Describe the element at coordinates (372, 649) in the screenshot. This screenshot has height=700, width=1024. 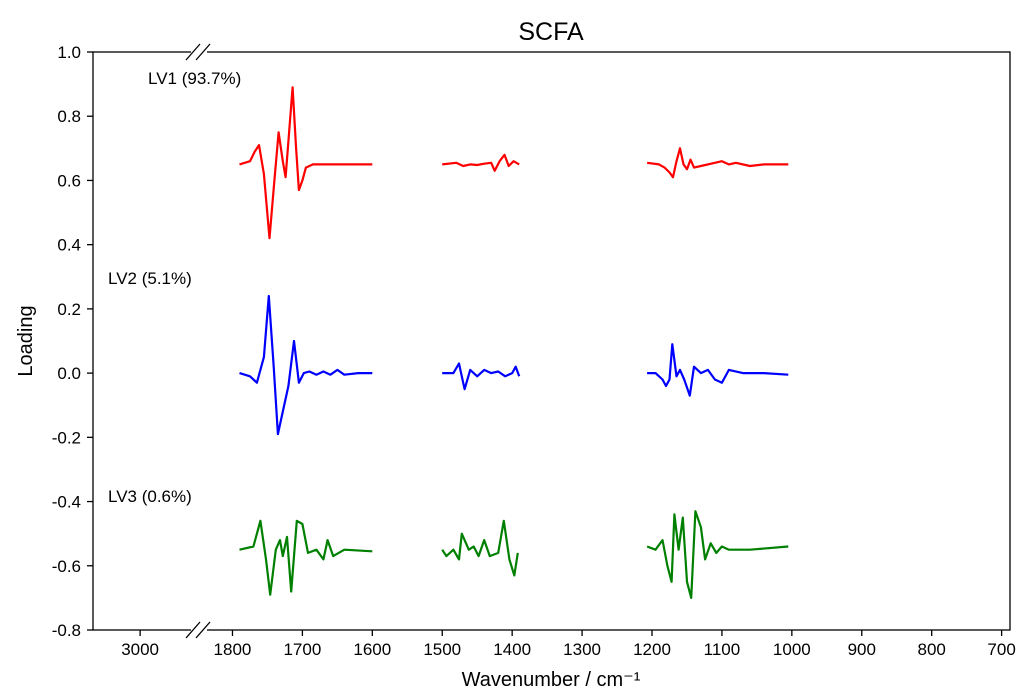
I see `x-tick-label: 1600` at that location.